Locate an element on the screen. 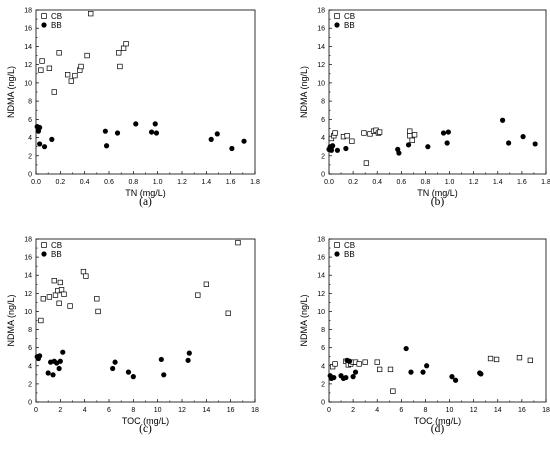 The width and height of the screenshot is (550, 458). x-tick-label: 0.4 is located at coordinates (85, 182).